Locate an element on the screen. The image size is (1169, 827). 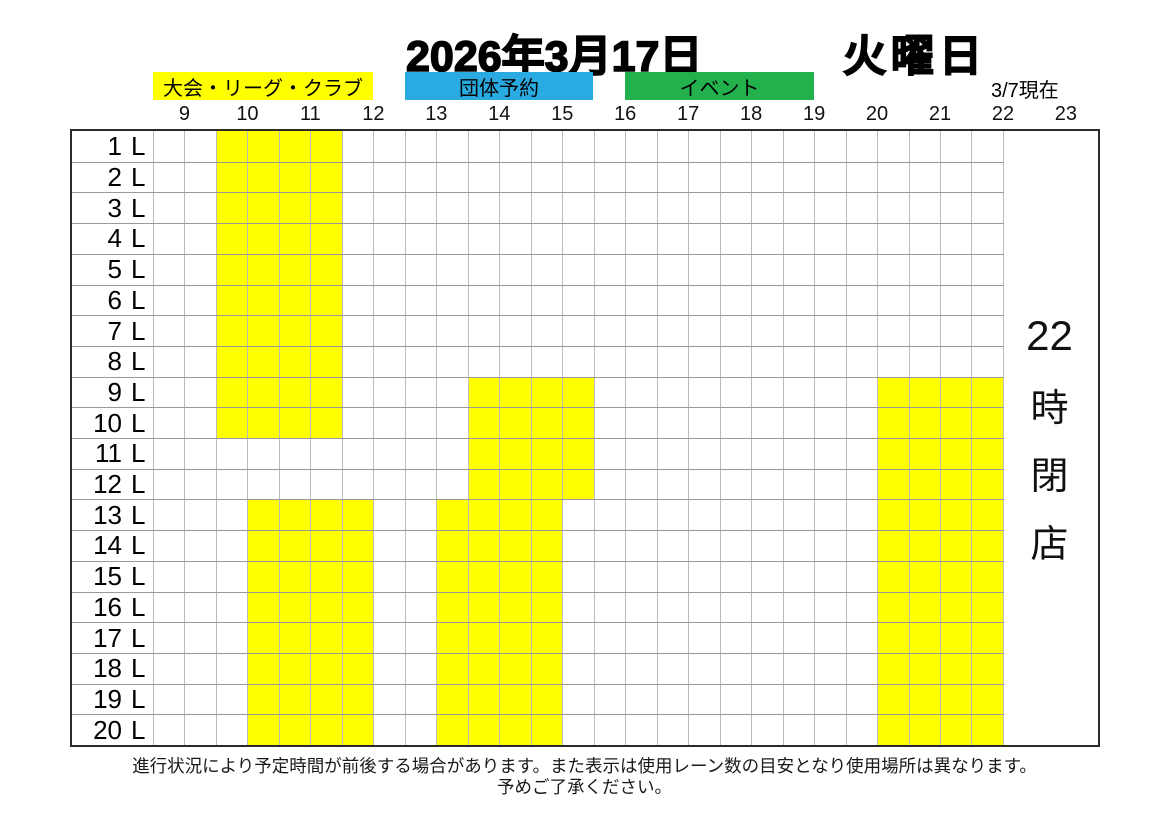
as-of-date-note: 3/7現在 is located at coordinates (1025, 91).